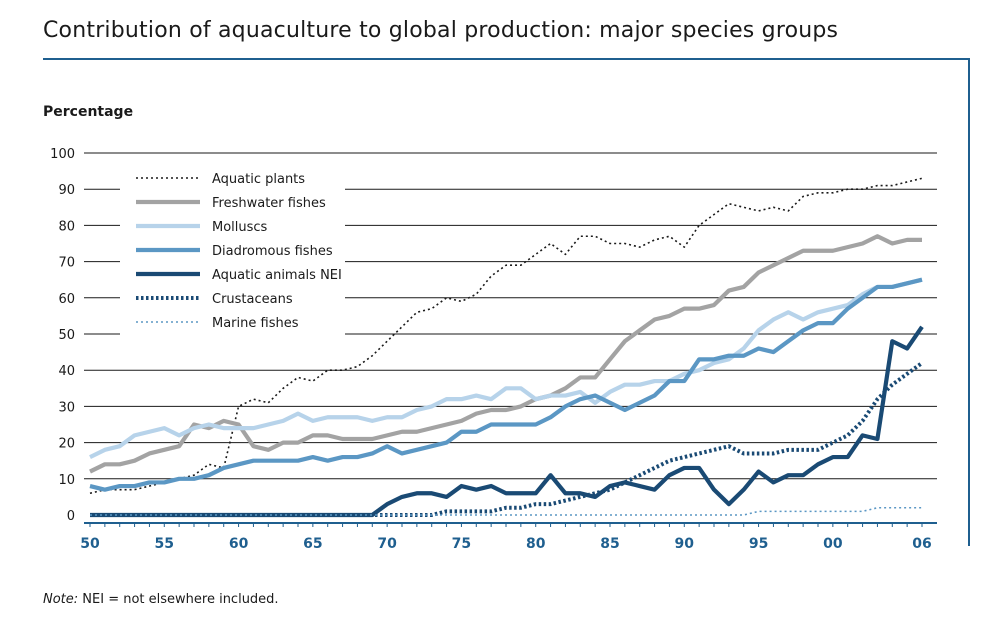 This screenshot has height=625, width=1000. I want to click on y-tick-label: 20, so click(66, 444).